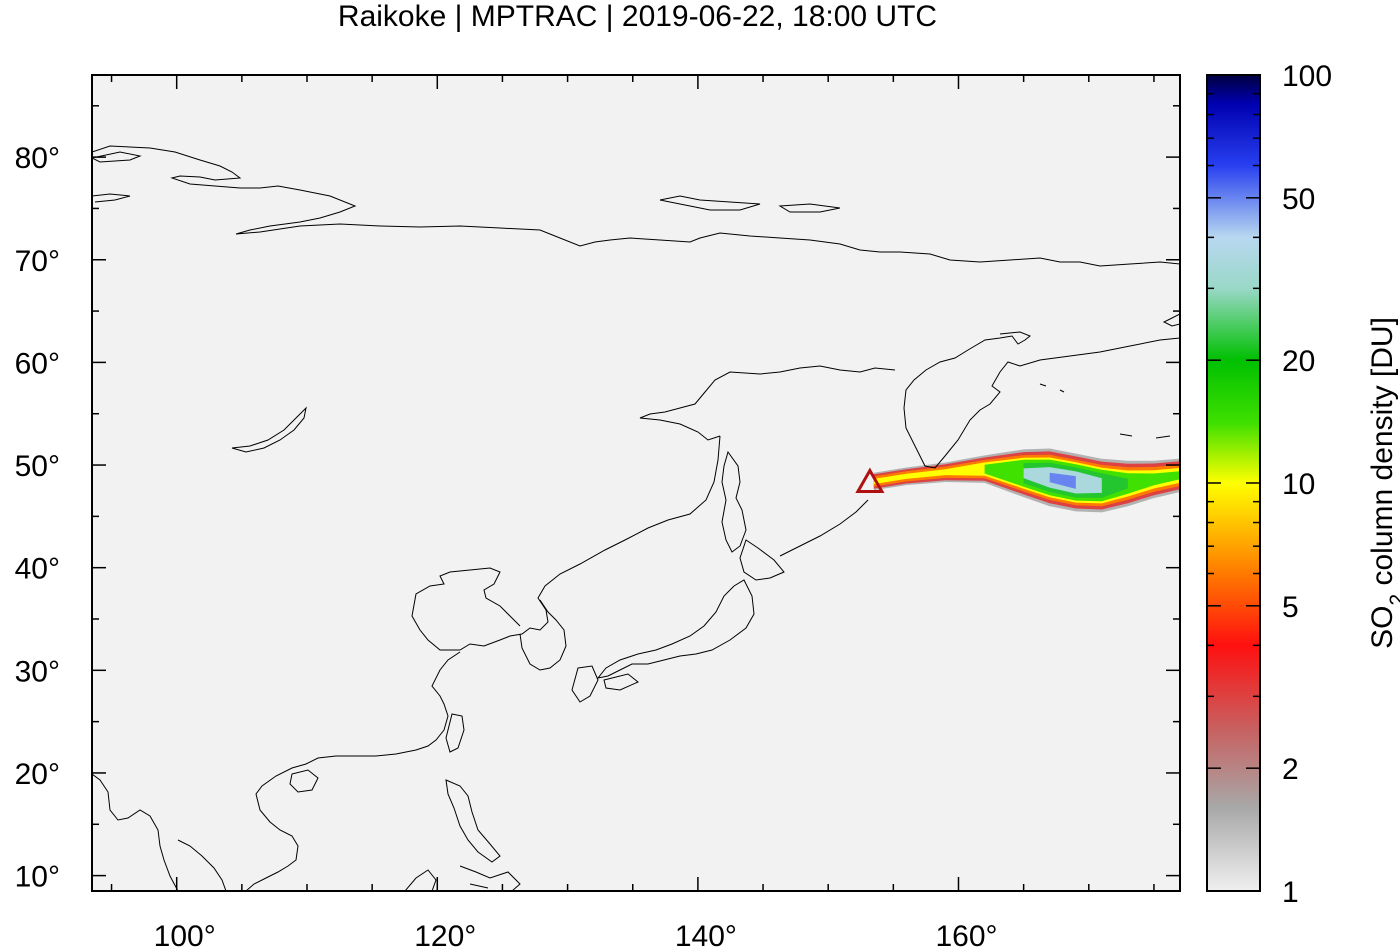  I want to click on colorbar-tick-label: 10, so click(1298, 484).